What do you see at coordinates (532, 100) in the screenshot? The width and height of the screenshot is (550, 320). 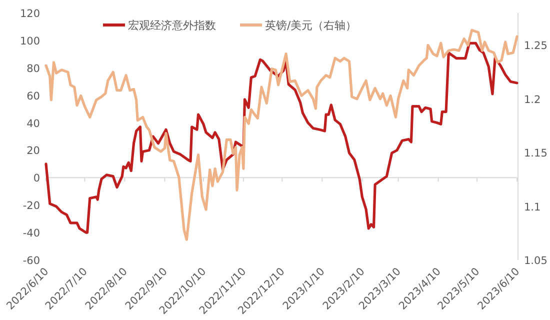 I see `y2-tick-label: 1.2` at bounding box center [532, 100].